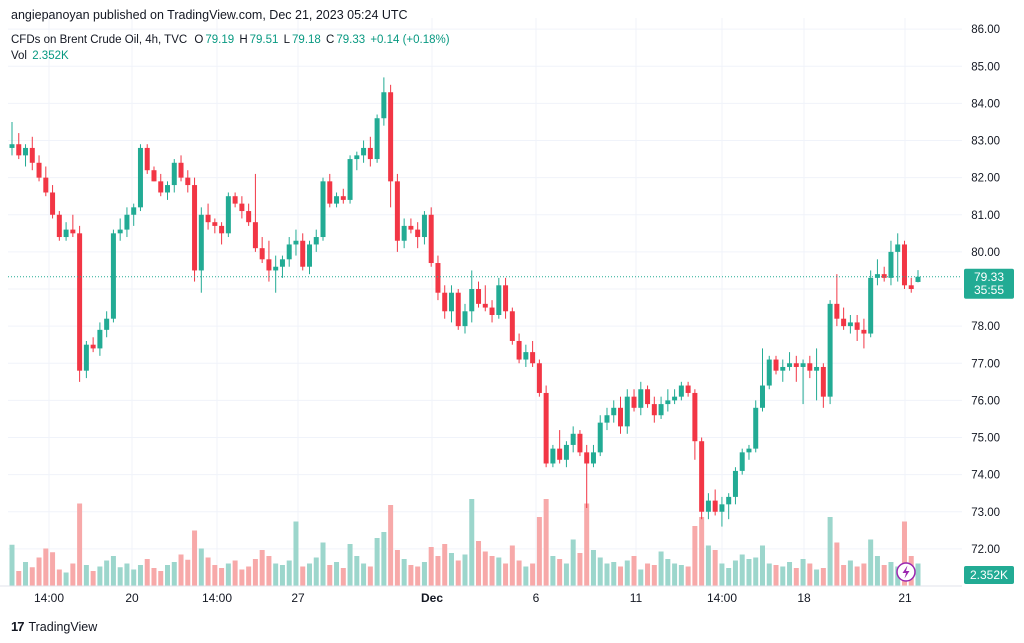 The width and height of the screenshot is (1024, 643). I want to click on volume-label: Vol, so click(19, 56).